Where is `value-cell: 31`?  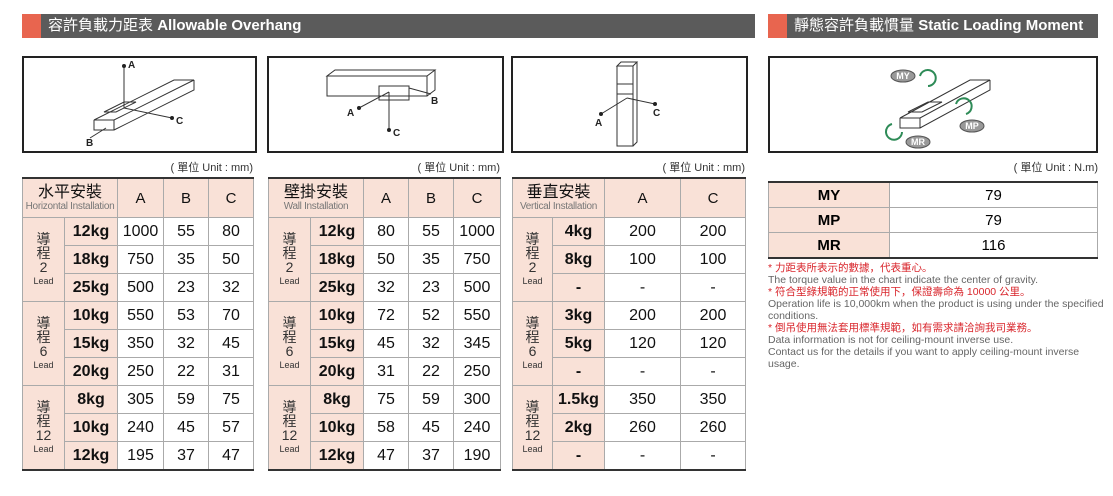 value-cell: 31 is located at coordinates (386, 371).